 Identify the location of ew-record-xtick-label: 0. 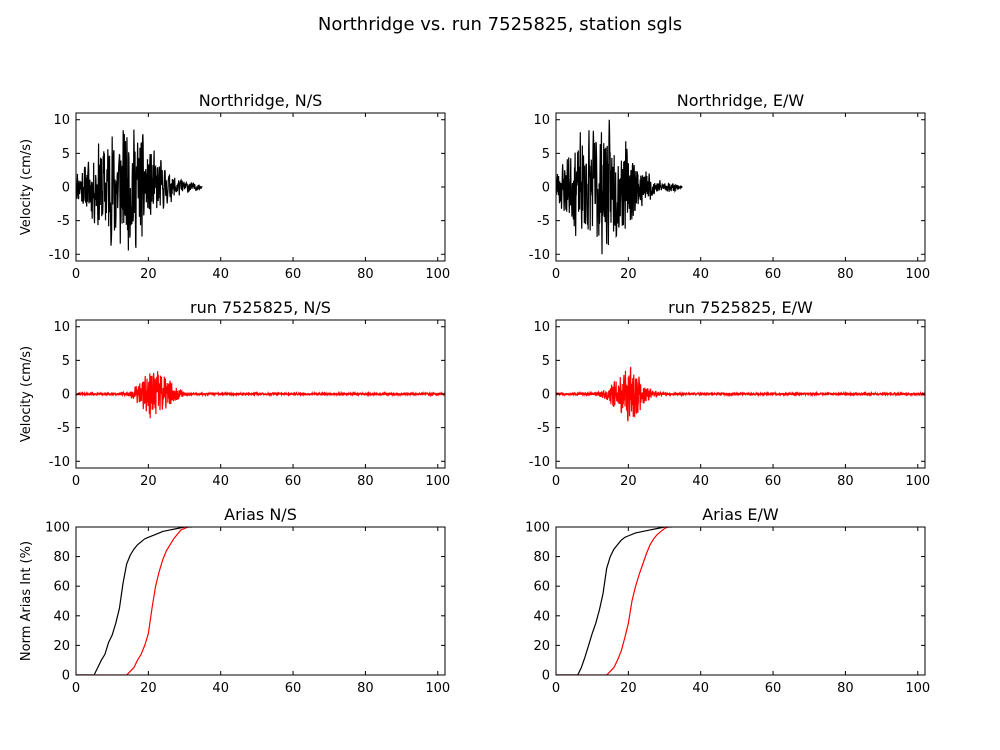
(556, 274).